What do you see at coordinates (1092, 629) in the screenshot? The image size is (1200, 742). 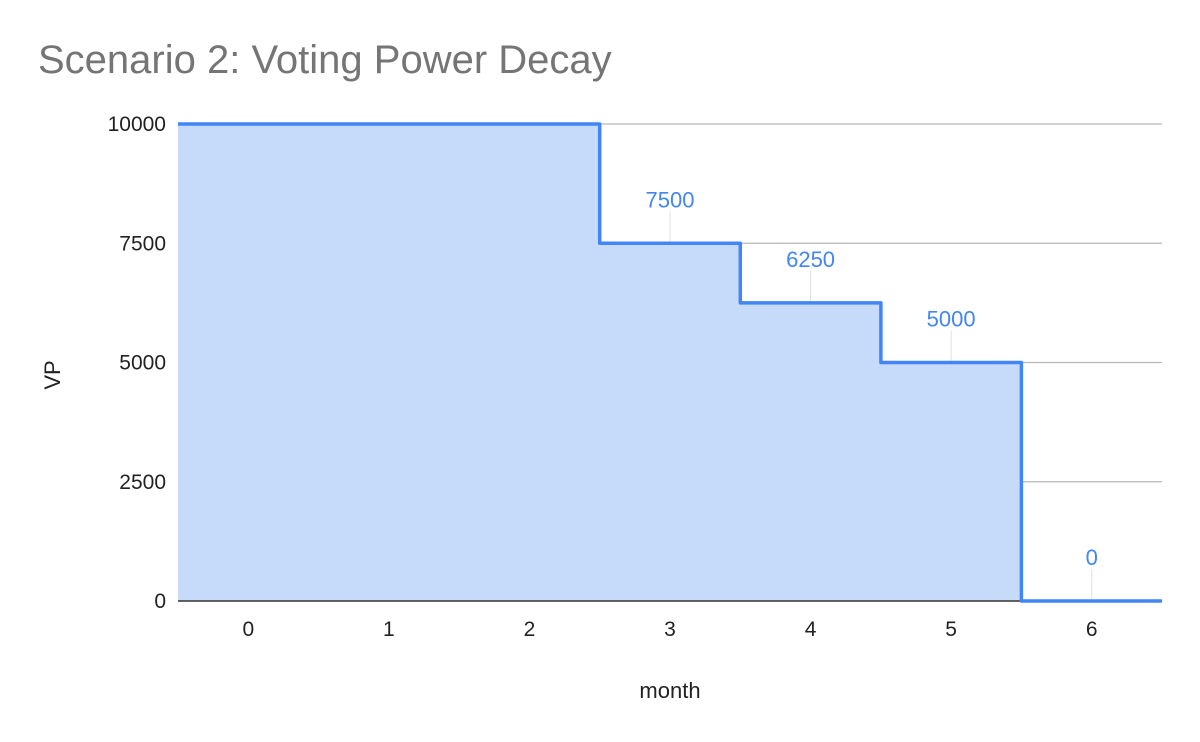 I see `x-tick-label: 6` at bounding box center [1092, 629].